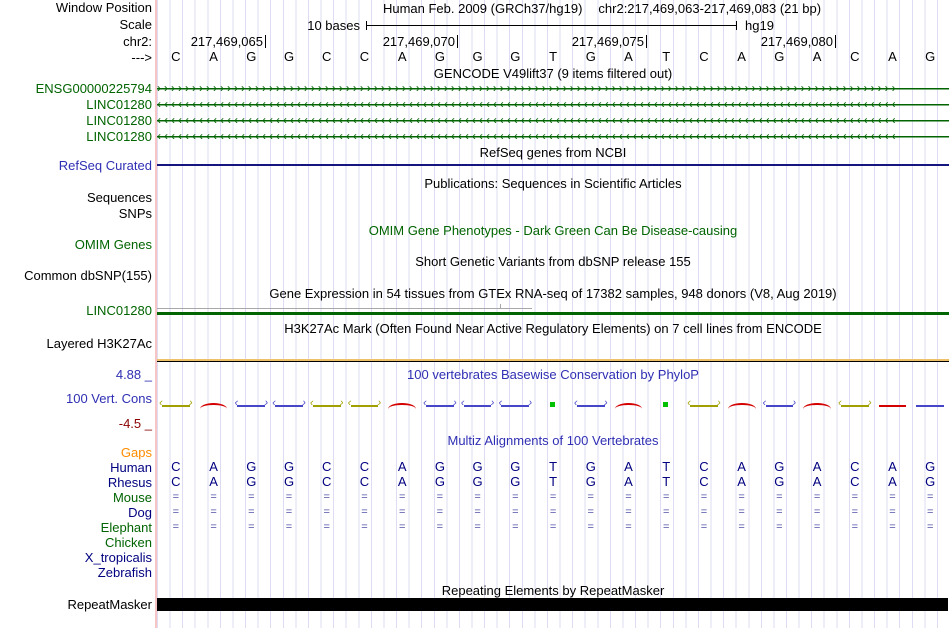 The width and height of the screenshot is (950, 628). Describe the element at coordinates (109, 604) in the screenshot. I see `track-label-repeatmasker: RepeatMasker` at that location.